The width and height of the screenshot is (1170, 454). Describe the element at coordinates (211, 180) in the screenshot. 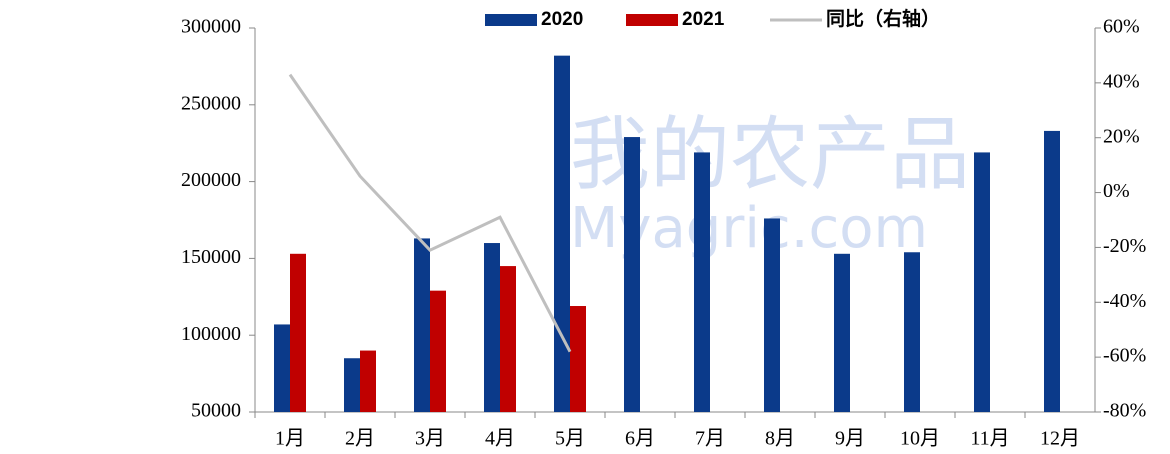

I see `y-tick-label: 200000` at that location.